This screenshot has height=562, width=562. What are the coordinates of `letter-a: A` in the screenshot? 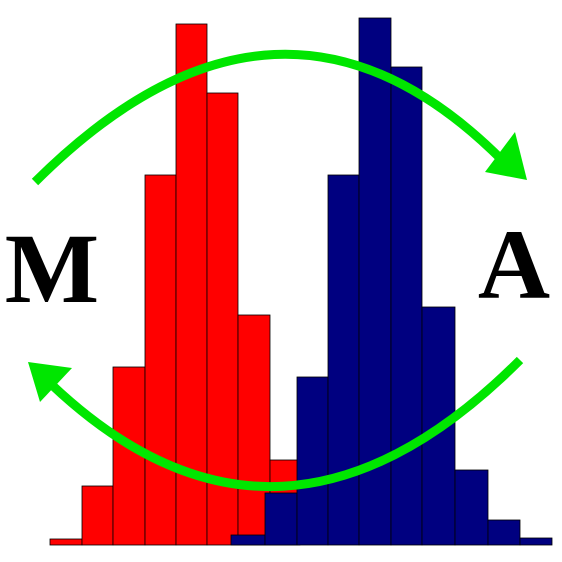 It's located at (514, 264).